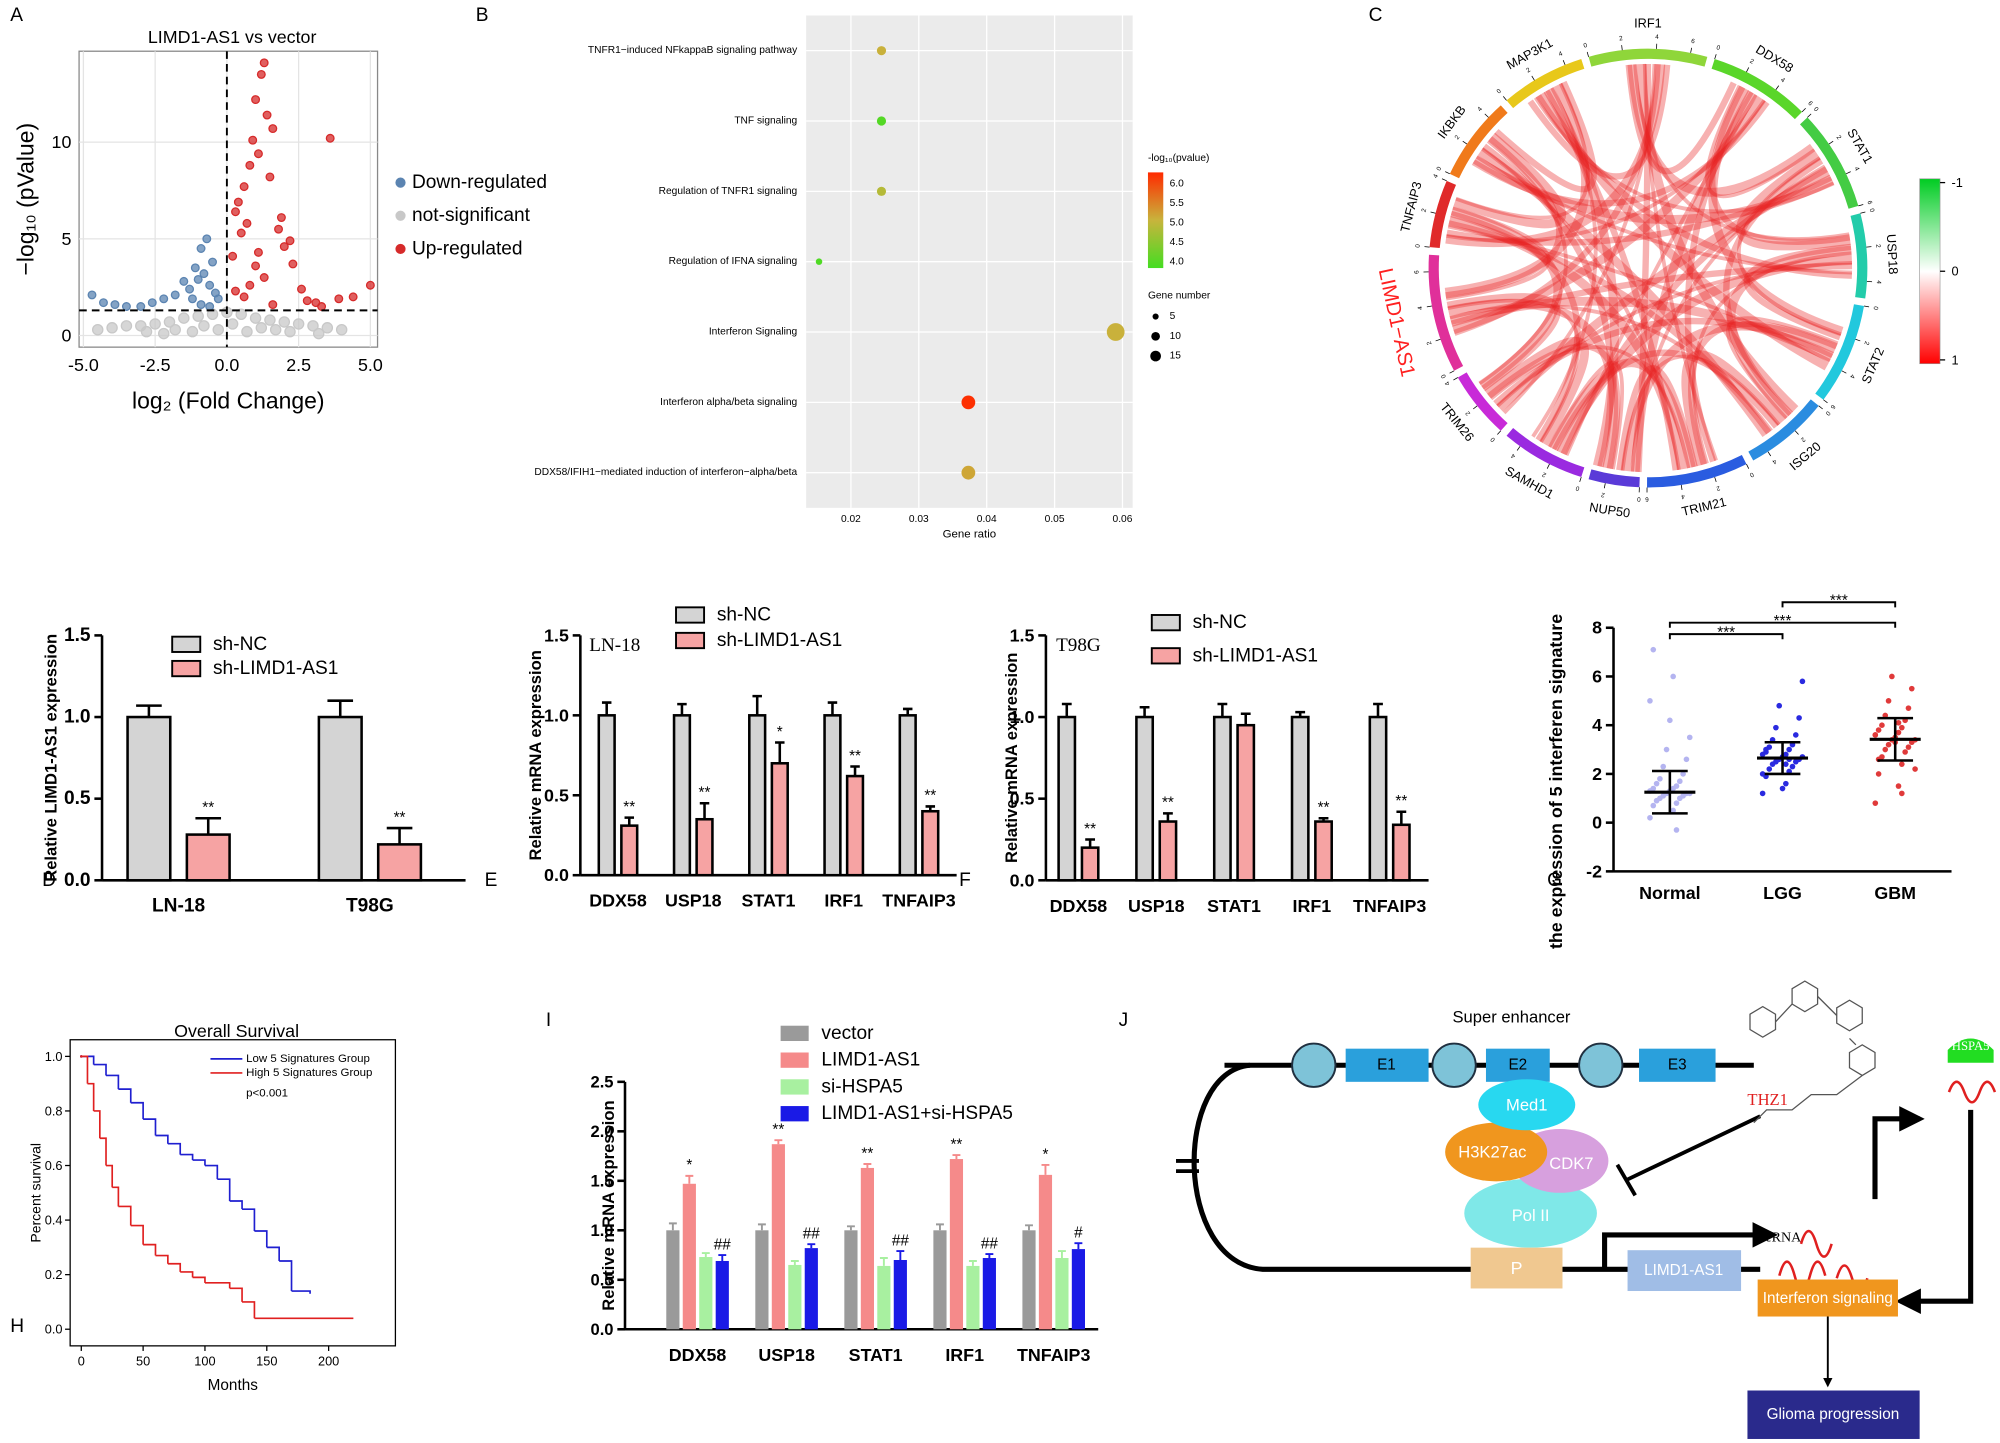  What do you see at coordinates (54, 1220) in the screenshot?
I see `y-tick-label: 0.4` at bounding box center [54, 1220].